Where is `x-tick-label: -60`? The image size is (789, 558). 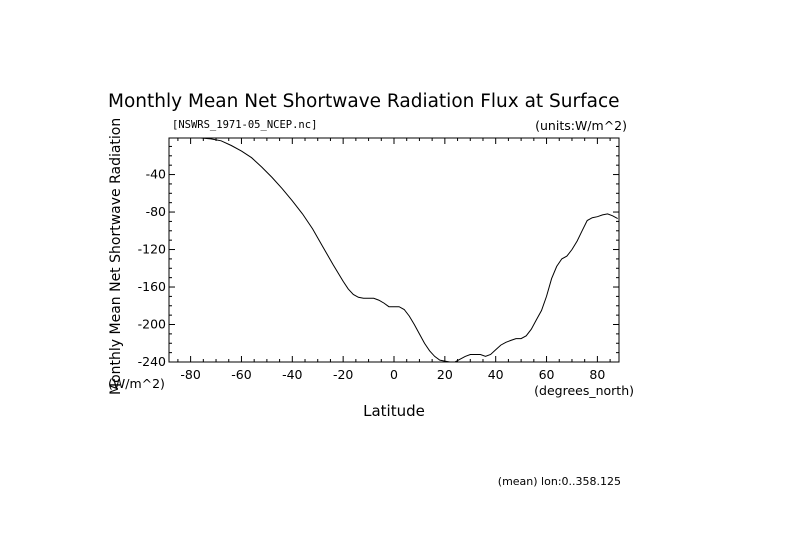 x-tick-label: -60 is located at coordinates (241, 374).